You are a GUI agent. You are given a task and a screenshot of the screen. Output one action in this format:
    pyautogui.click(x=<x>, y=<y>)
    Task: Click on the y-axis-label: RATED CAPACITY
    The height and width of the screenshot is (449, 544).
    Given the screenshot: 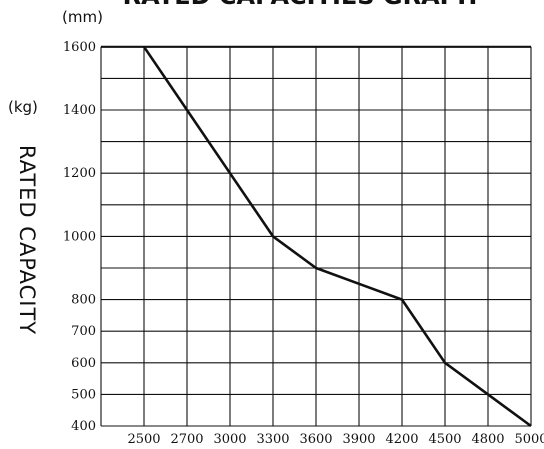 What is the action you would take?
    pyautogui.click(x=27, y=240)
    